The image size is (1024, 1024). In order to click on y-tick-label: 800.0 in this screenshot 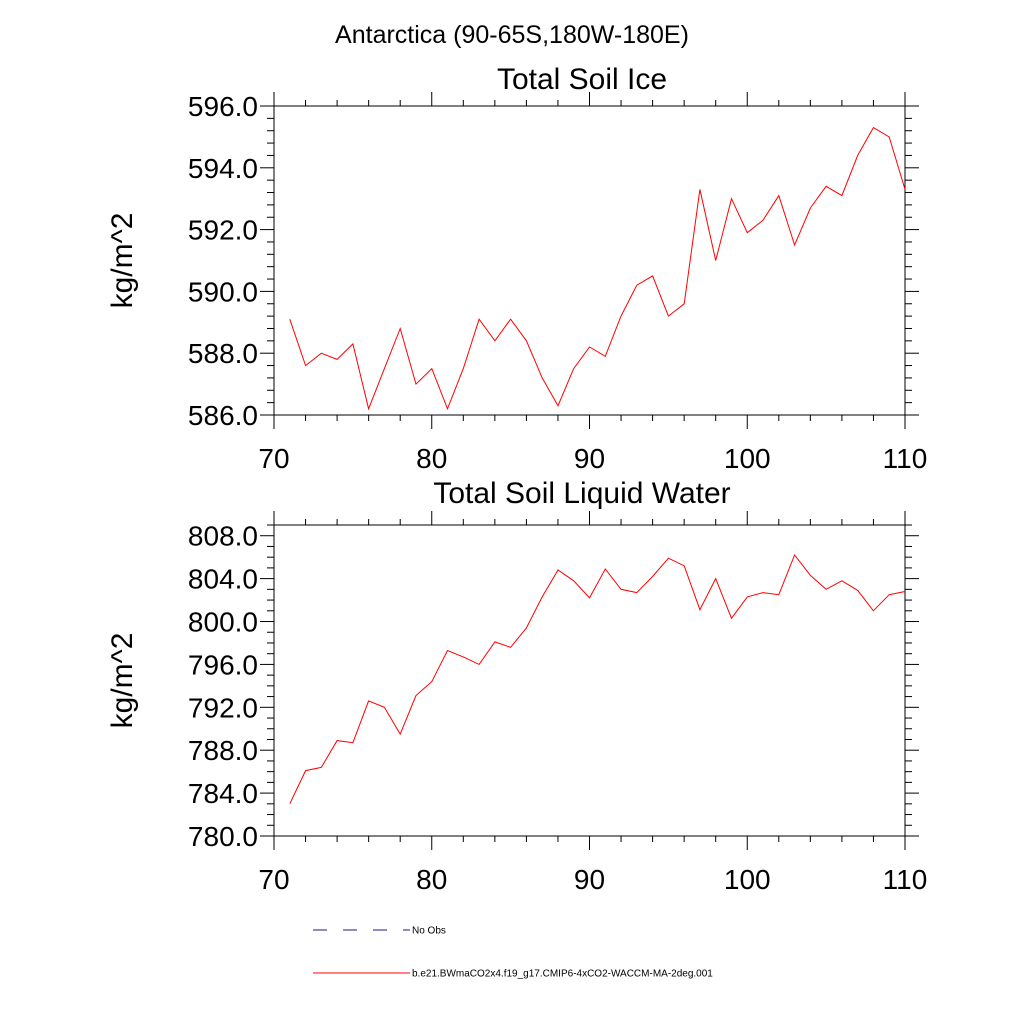, I will do `click(223, 622)`.